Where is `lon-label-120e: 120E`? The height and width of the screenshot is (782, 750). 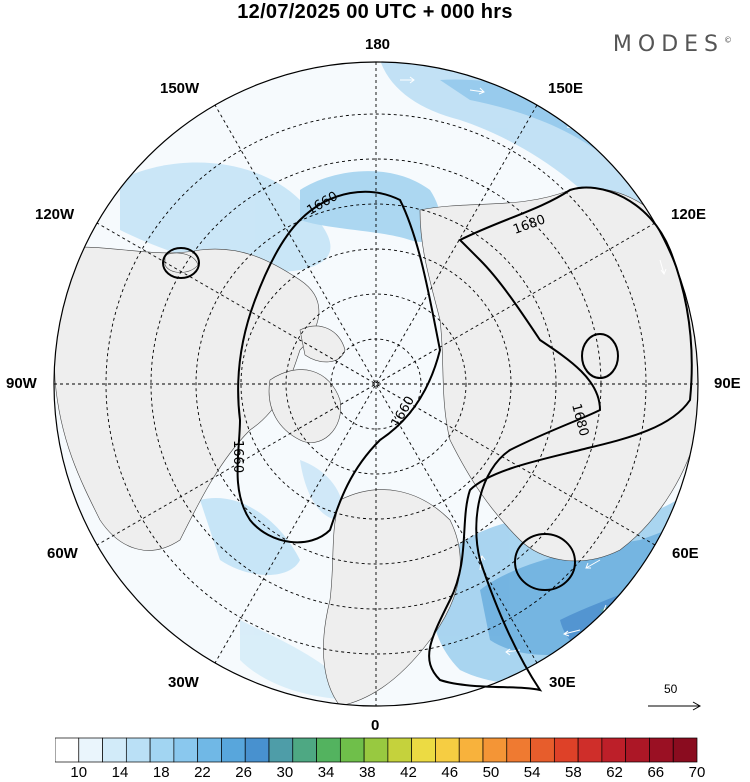
lon-label-120e: 120E is located at coordinates (689, 214).